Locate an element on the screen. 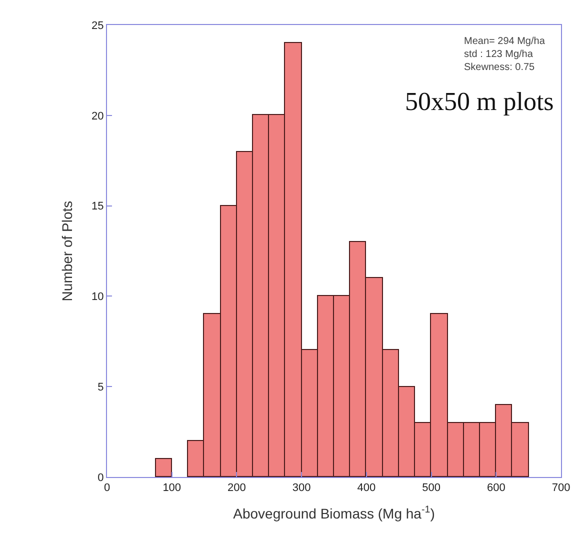  y-tick-label: 20 is located at coordinates (98, 116).